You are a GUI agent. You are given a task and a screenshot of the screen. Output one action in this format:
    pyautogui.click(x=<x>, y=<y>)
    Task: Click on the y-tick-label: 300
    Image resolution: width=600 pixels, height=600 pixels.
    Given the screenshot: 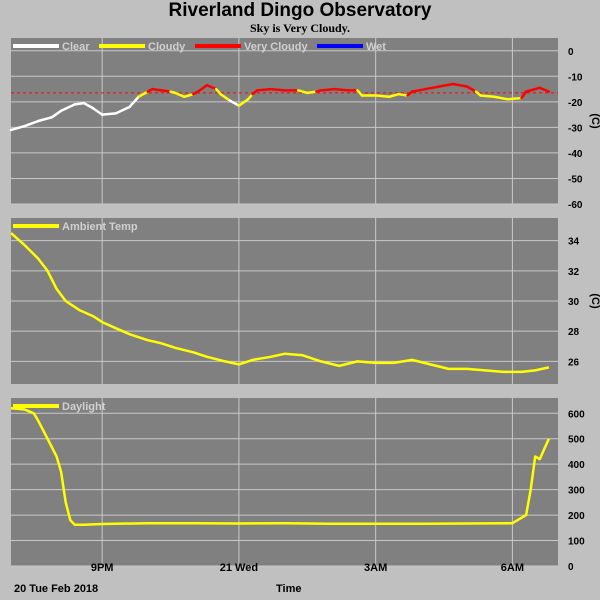 What is the action you would take?
    pyautogui.click(x=576, y=491)
    